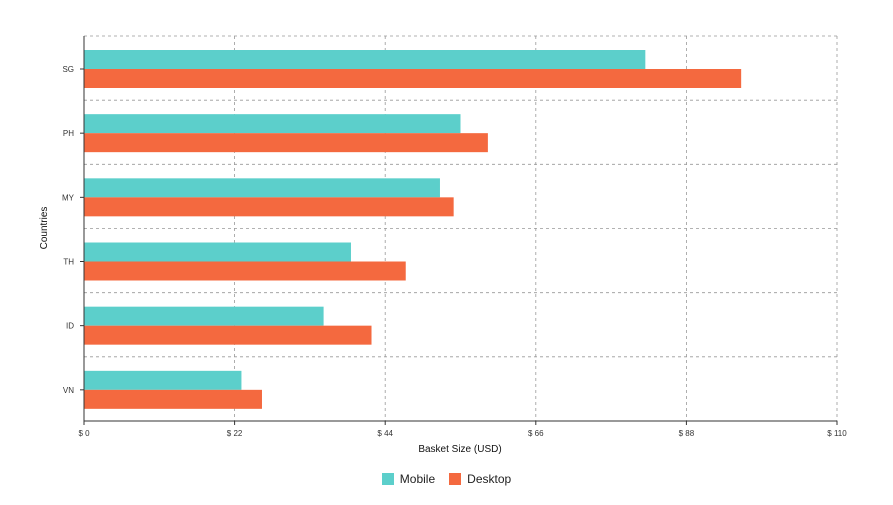 The height and width of the screenshot is (505, 893). Describe the element at coordinates (204, 316) in the screenshot. I see `bar-mobile-id` at that location.